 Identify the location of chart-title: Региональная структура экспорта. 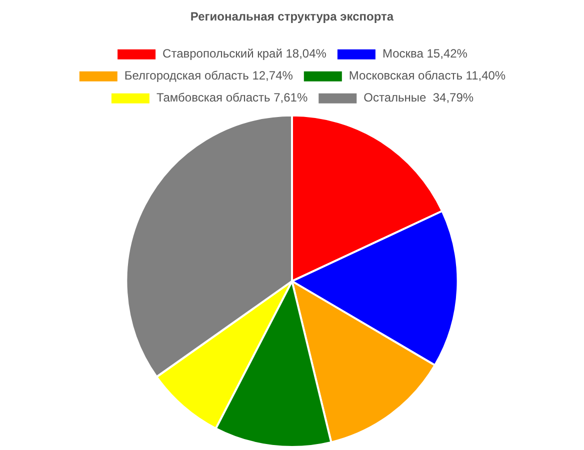
(292, 17).